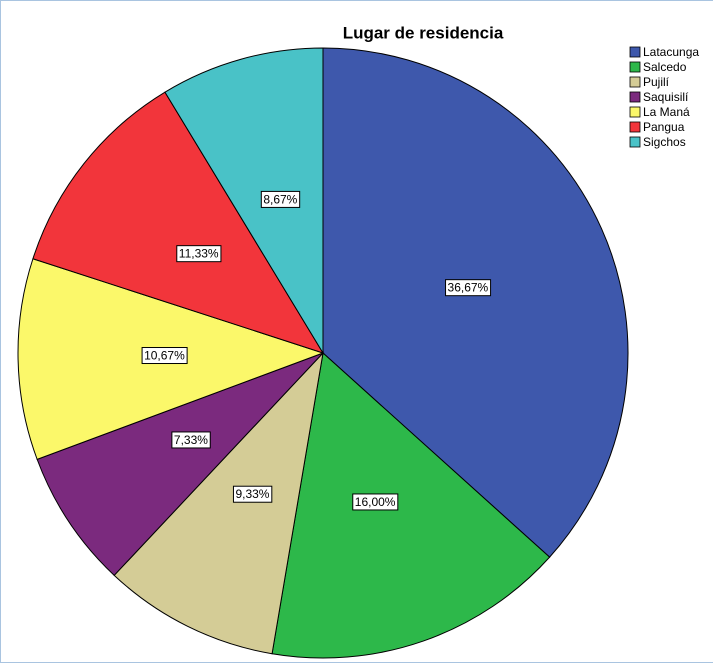 Image resolution: width=713 pixels, height=663 pixels. I want to click on data-label: 9,33%, so click(252, 494).